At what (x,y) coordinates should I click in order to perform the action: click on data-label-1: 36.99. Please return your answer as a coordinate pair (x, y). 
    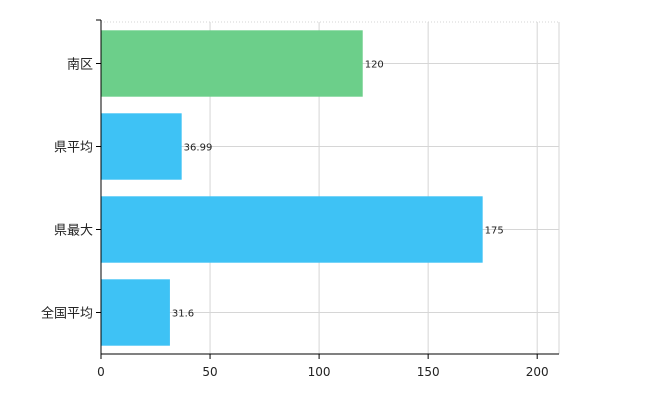
    Looking at the image, I should click on (198, 148).